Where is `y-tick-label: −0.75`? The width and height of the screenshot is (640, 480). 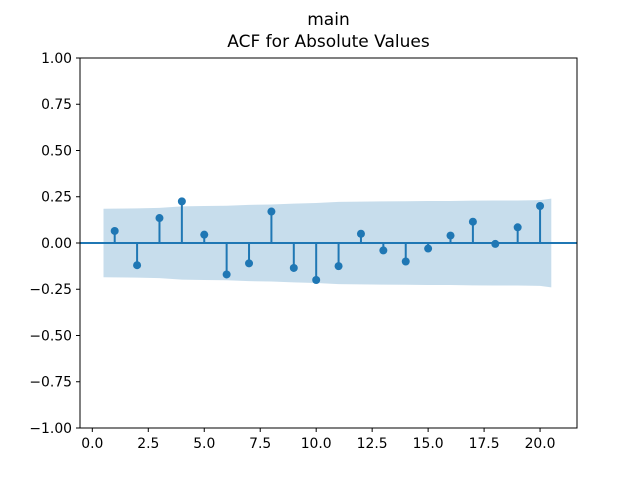
y-tick-label: −0.75 is located at coordinates (50, 383).